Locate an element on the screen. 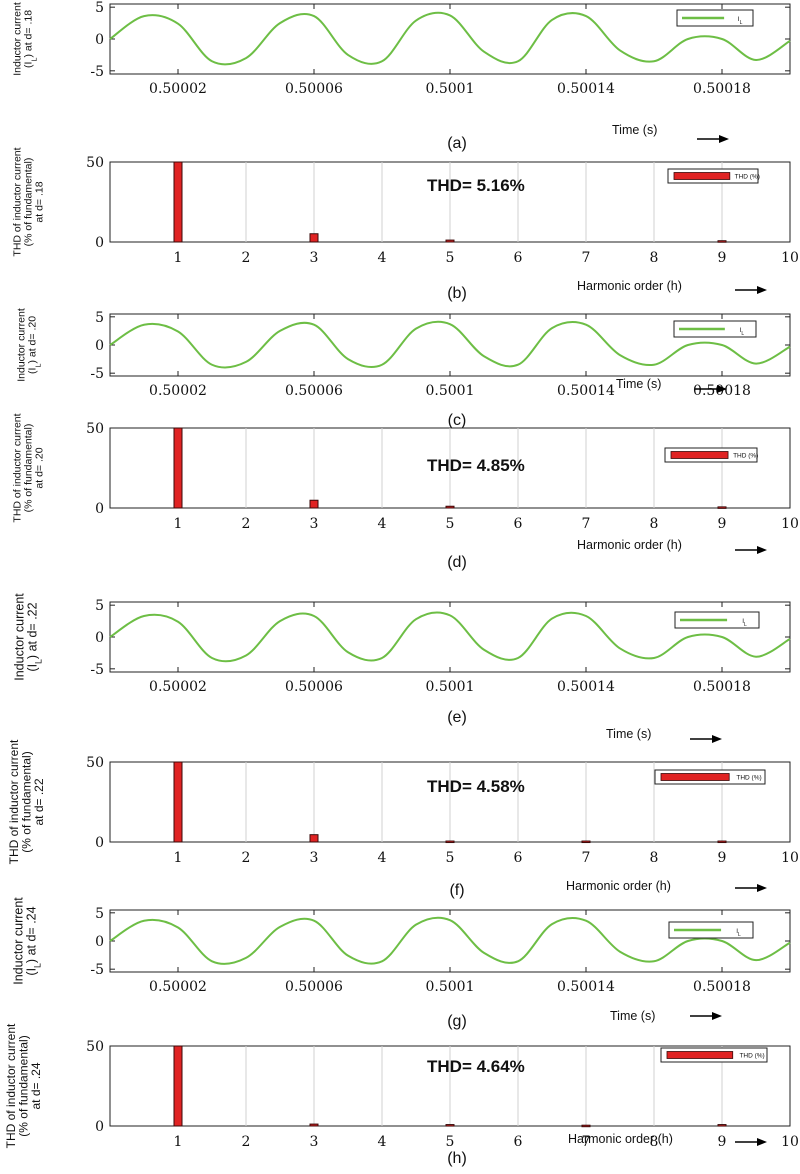 This screenshot has width=800, height=1174. panel-label: (a) is located at coordinates (457, 143).